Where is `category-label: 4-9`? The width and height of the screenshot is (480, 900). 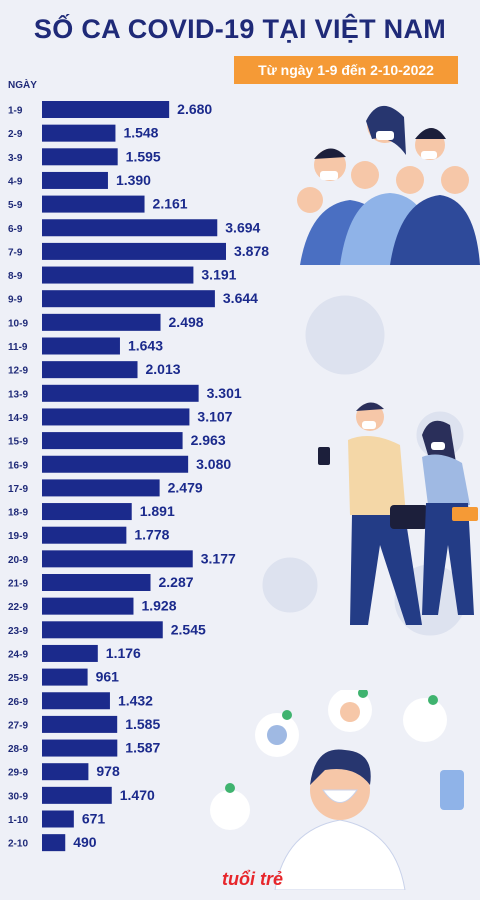 category-label: 4-9 is located at coordinates (15, 181).